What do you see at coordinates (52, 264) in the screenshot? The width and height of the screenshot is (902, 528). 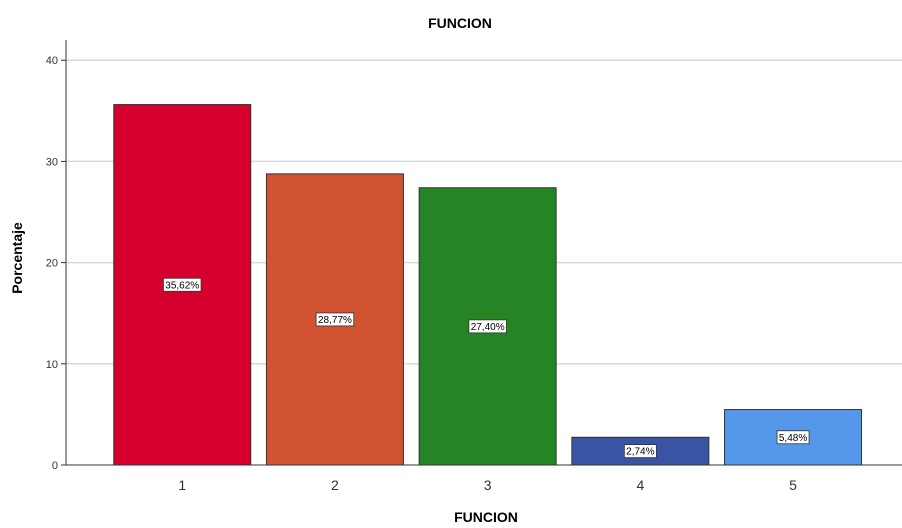 I see `y-tick-label: 20` at bounding box center [52, 264].